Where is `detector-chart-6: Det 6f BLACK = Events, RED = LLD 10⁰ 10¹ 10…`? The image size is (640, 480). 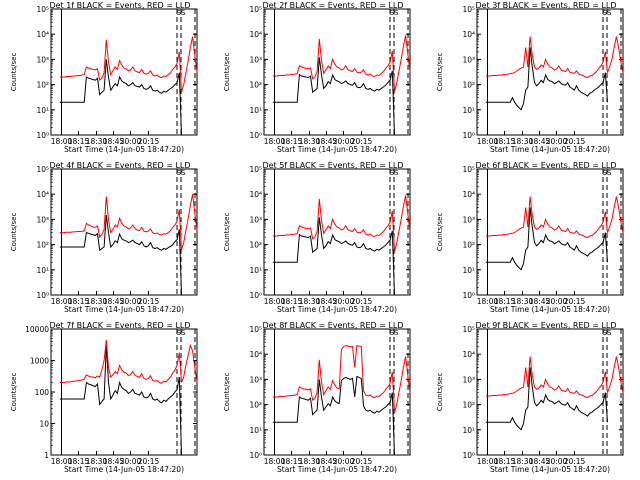
detector-chart-6: Det 6f BLACK = Events, RED = LLD 10⁰ 10¹ 10… is located at coordinates (530, 237).